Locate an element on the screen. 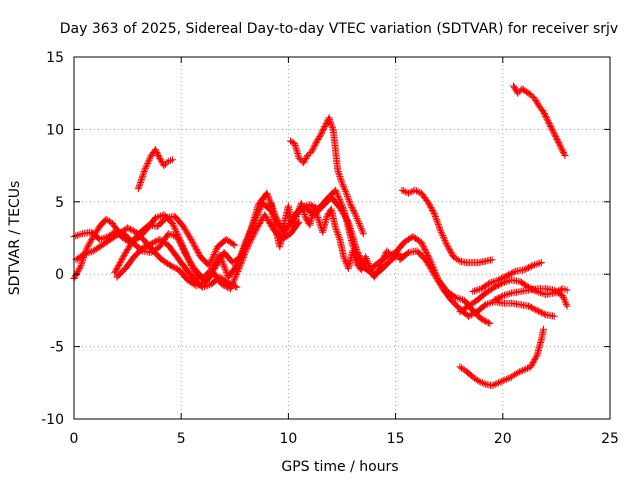 The width and height of the screenshot is (640, 480). series-track-f is located at coordinates (155, 169).